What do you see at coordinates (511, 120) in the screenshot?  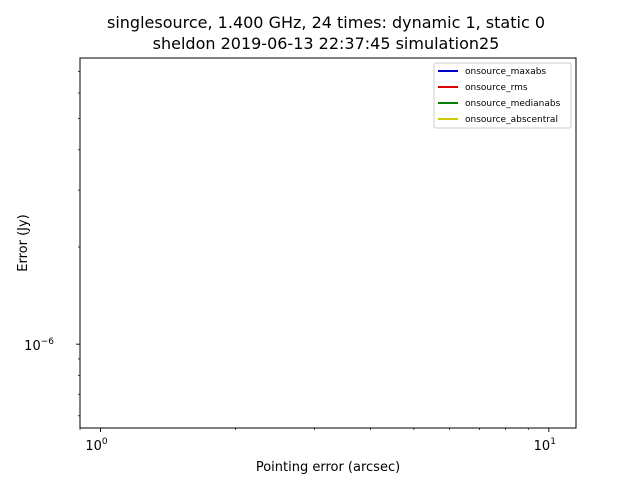 I see `legend-label-onsource_abscentral: onsource_abscentral` at bounding box center [511, 120].